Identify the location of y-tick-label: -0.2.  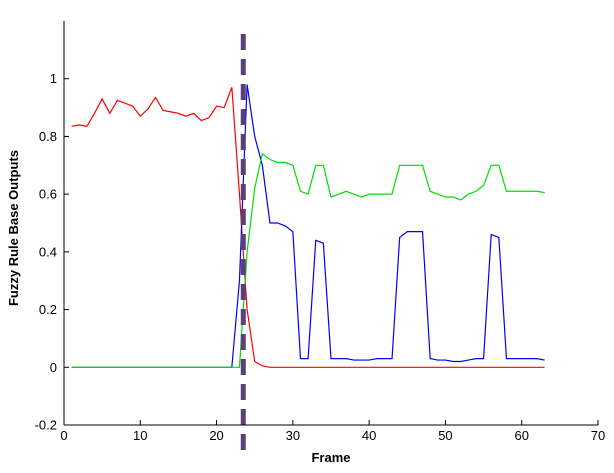
(46, 425).